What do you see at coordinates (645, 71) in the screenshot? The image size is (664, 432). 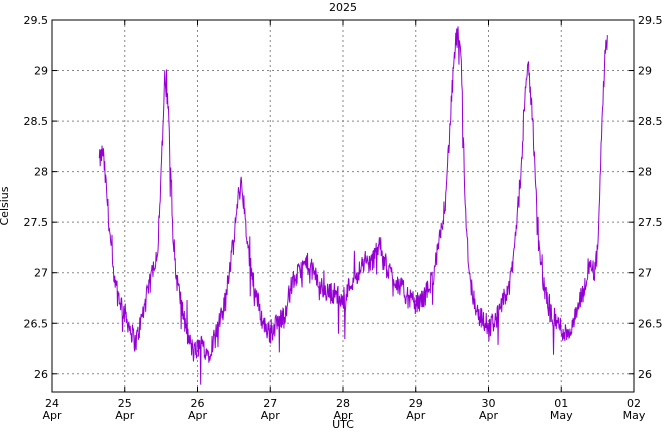 I see `y-tick-label-right: 29` at bounding box center [645, 71].